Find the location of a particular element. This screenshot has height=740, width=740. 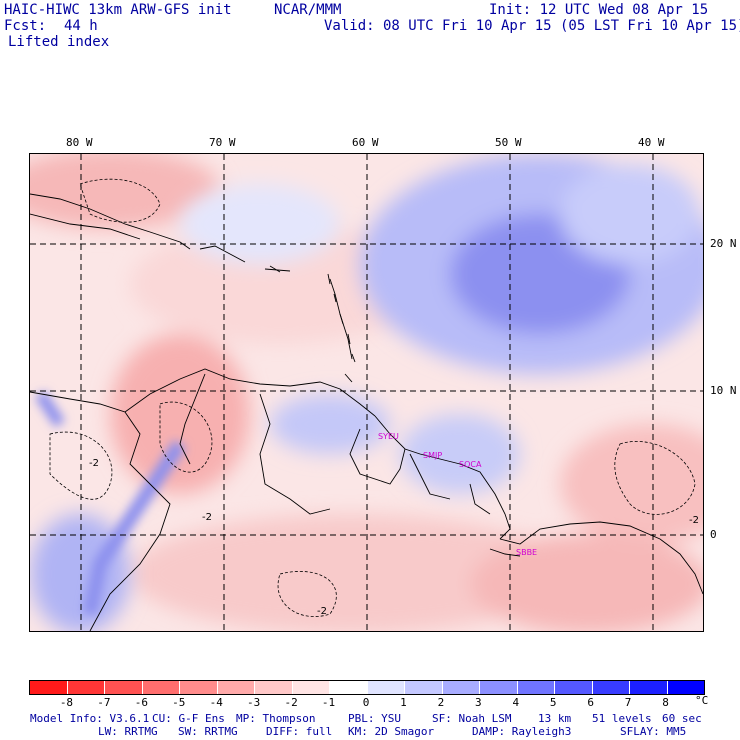

microphysics-scheme: MP: Thompson is located at coordinates (276, 718).